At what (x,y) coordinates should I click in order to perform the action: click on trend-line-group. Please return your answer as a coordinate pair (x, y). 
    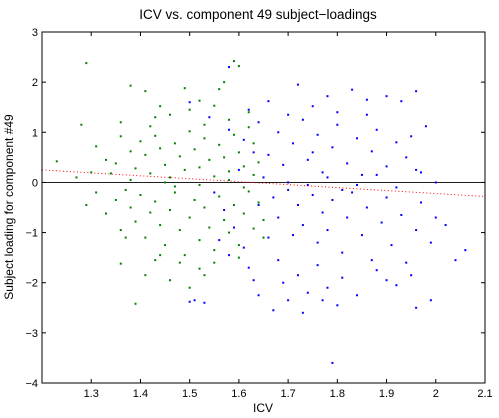
    Looking at the image, I should click on (263, 183).